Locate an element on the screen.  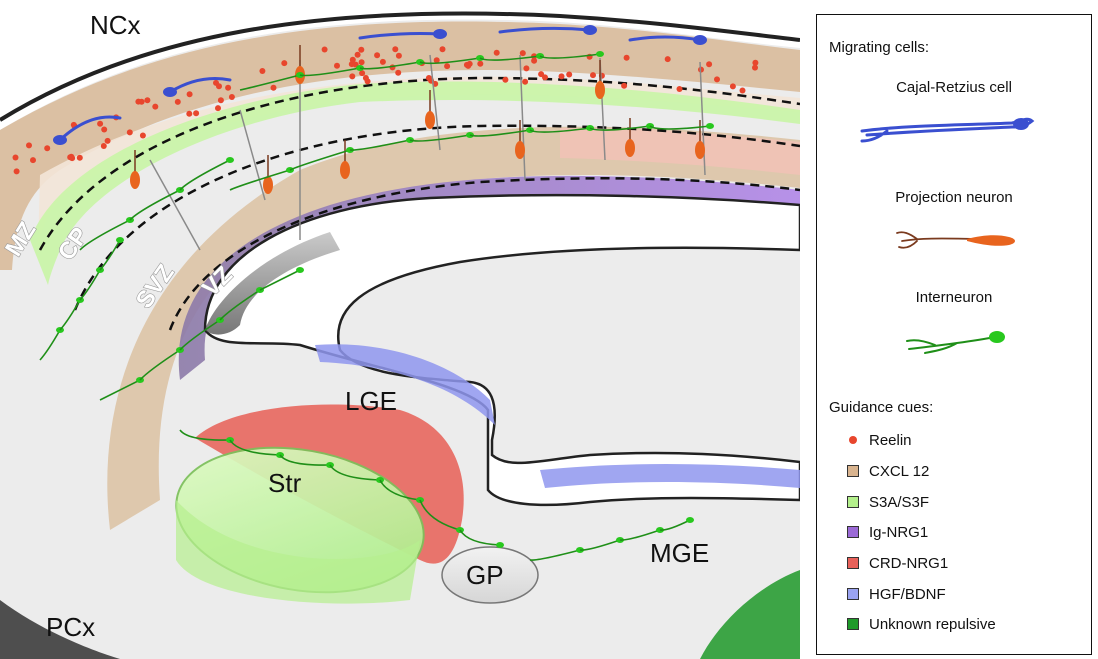
legend-cue-s3a-s3f: S3A/S3F is located at coordinates (888, 502).